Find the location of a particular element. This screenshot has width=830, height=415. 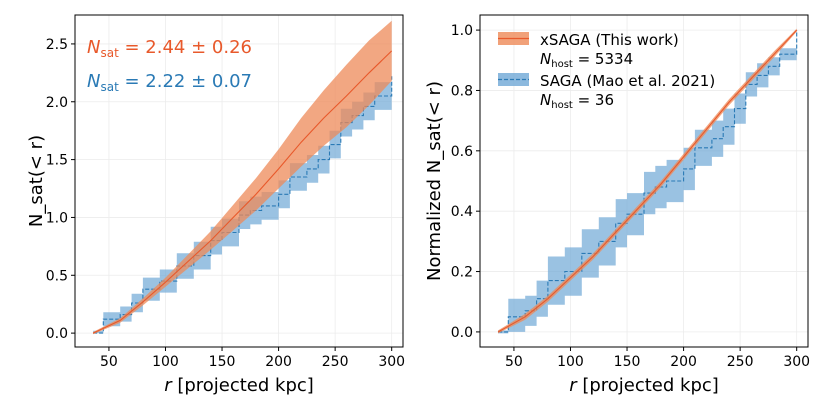

legend-nhost-value: = 36 is located at coordinates (593, 100).